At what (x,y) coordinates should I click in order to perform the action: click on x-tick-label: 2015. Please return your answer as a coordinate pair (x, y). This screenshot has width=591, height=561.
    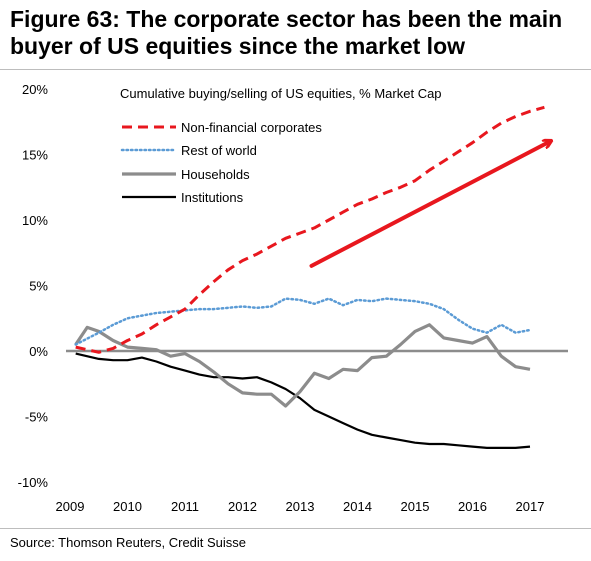
    Looking at the image, I should click on (415, 506).